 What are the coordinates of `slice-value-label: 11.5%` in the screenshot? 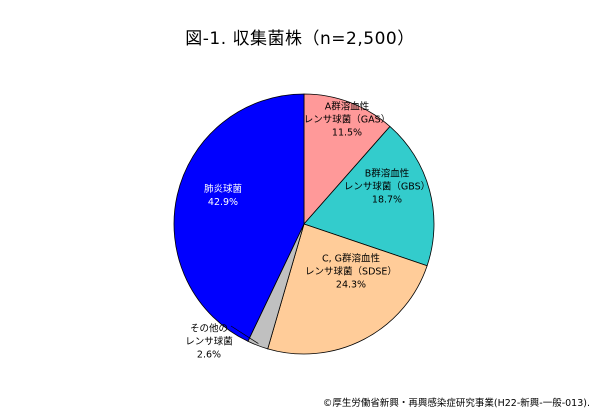 It's located at (347, 133).